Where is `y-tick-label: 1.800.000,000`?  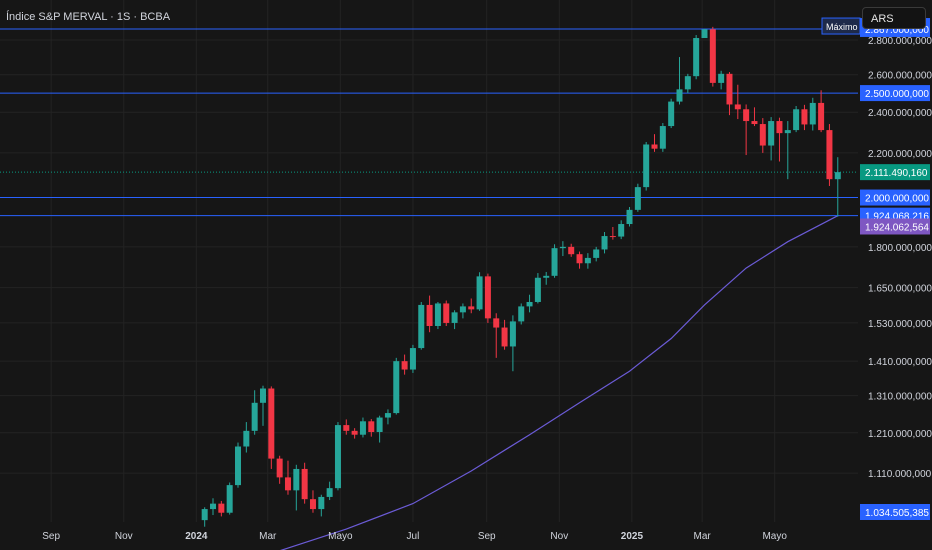
y-tick-label: 1.800.000,000 is located at coordinates (900, 248).